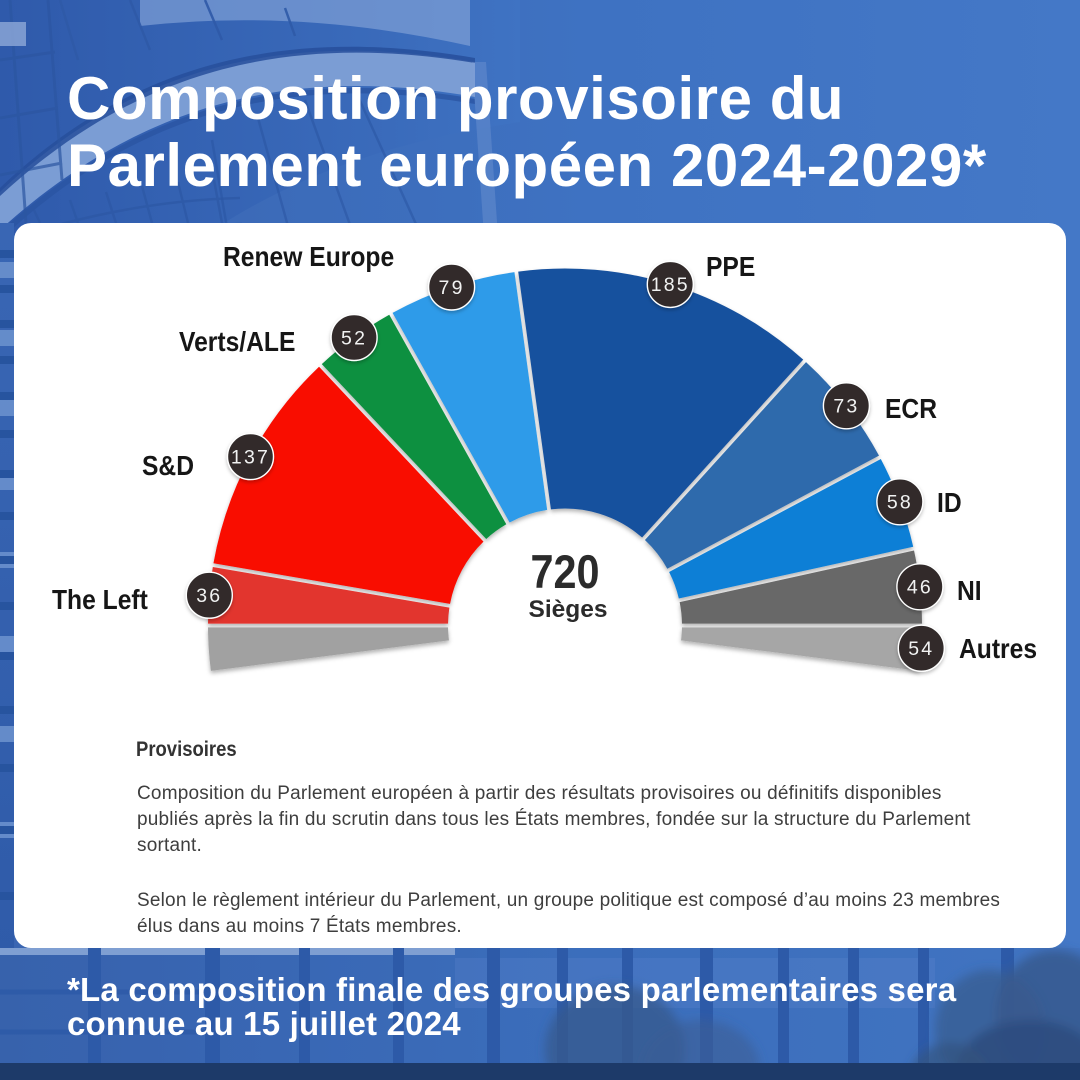 Image resolution: width=1080 pixels, height=1080 pixels. What do you see at coordinates (209, 596) in the screenshot?
I see `svg-text: 36` at bounding box center [209, 596].